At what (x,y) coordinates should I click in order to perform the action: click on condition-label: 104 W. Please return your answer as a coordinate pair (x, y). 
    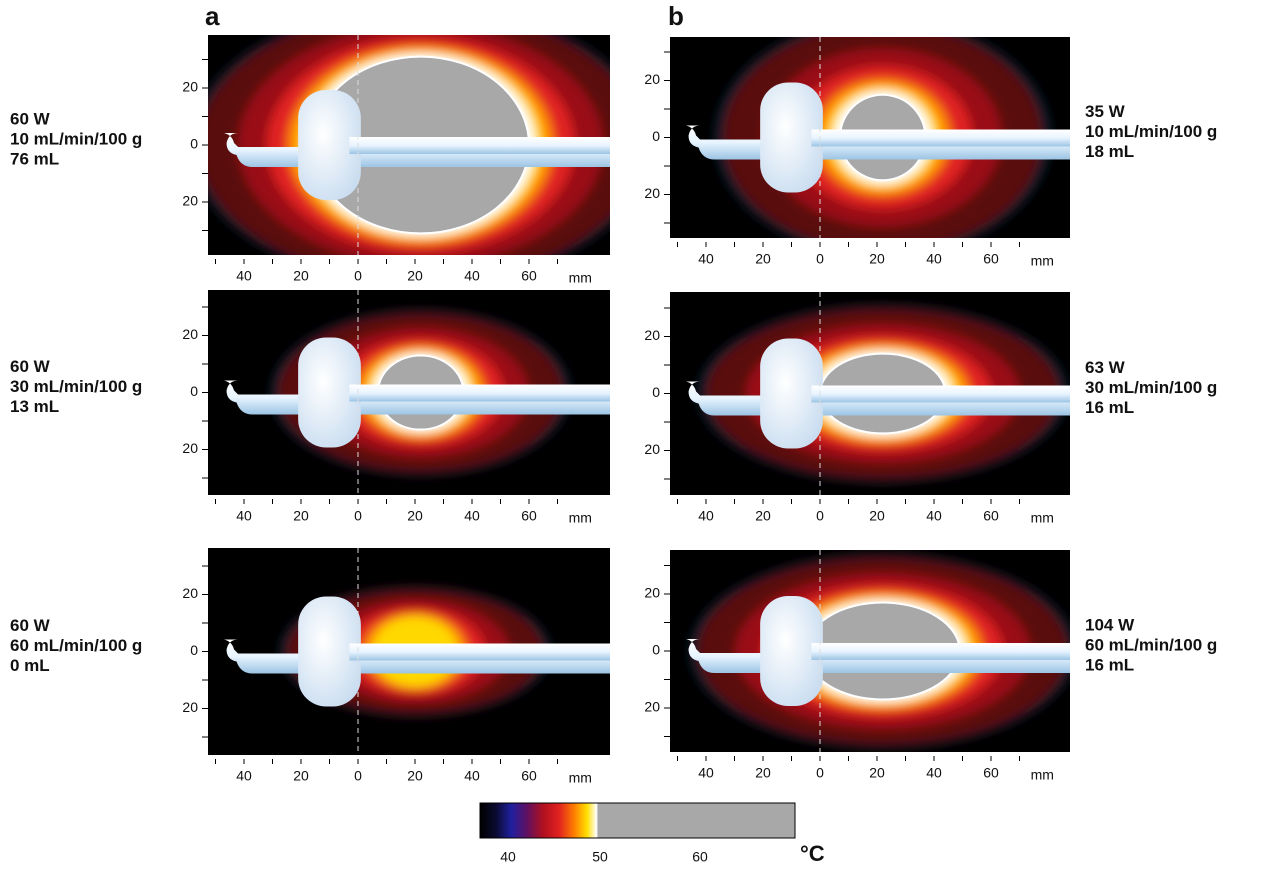
    Looking at the image, I should click on (1110, 624).